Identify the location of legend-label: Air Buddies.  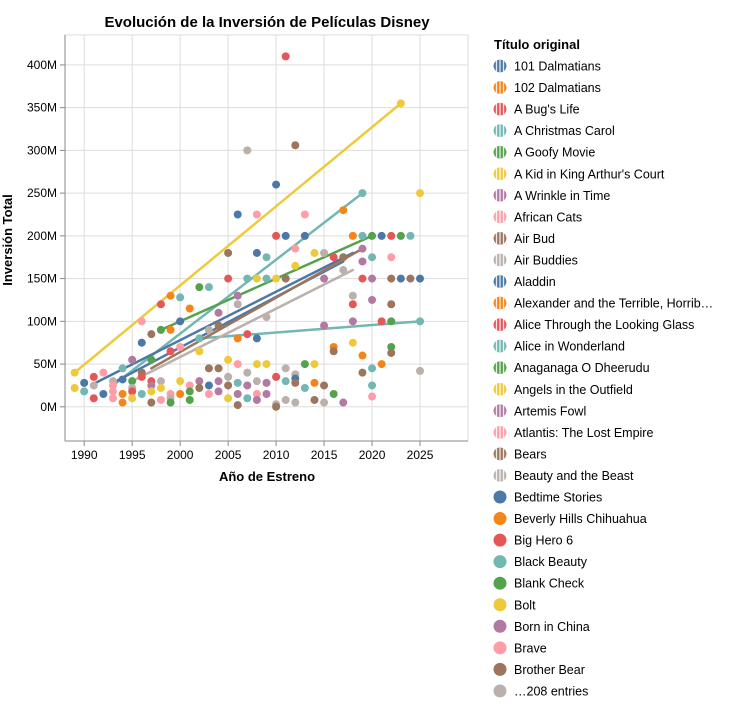
(546, 260).